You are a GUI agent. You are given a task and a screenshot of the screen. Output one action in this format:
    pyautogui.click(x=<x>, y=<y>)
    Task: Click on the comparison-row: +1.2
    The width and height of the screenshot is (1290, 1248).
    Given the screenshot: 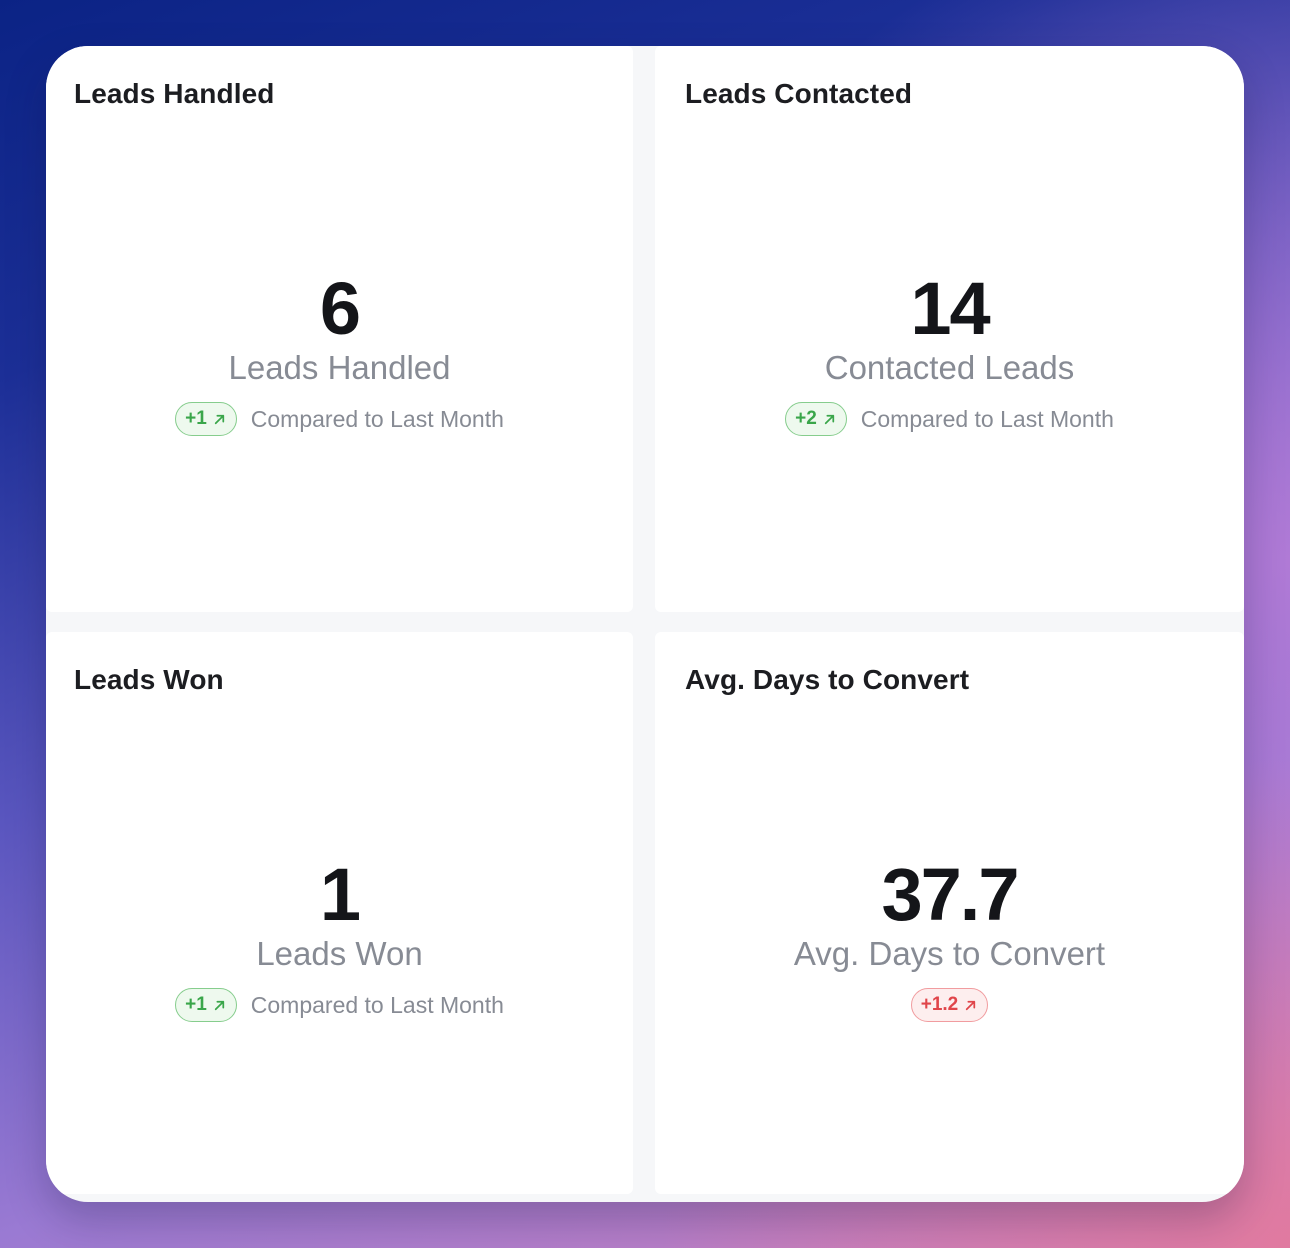 What is the action you would take?
    pyautogui.click(x=949, y=1005)
    